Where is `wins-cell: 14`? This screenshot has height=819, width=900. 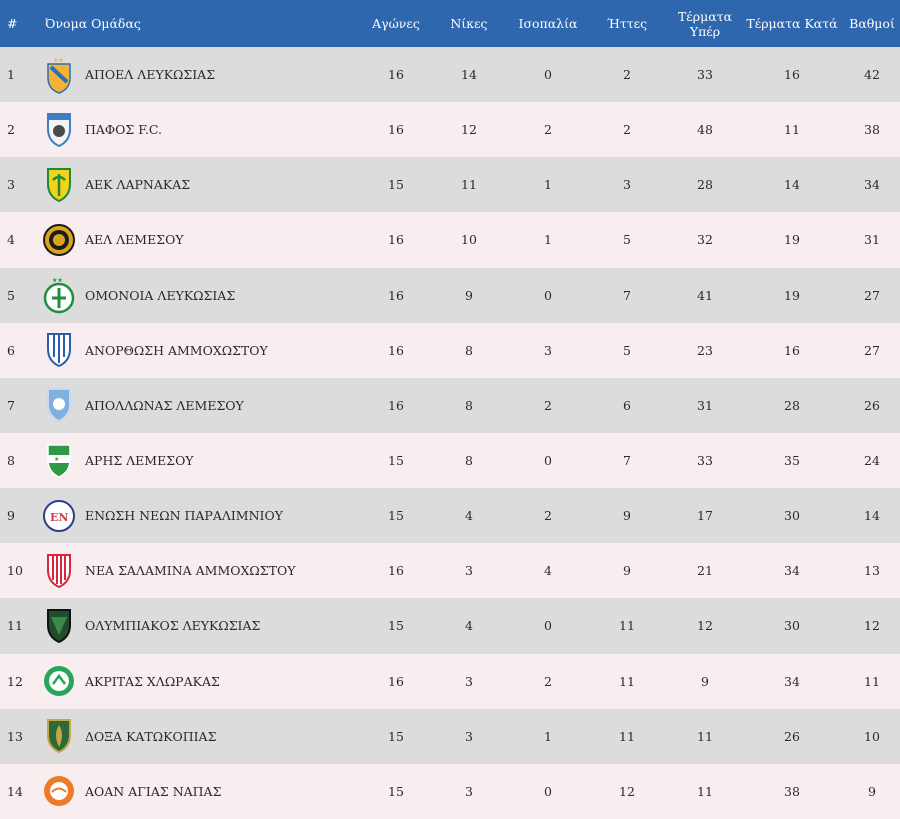
wins-cell: 14 is located at coordinates (469, 75).